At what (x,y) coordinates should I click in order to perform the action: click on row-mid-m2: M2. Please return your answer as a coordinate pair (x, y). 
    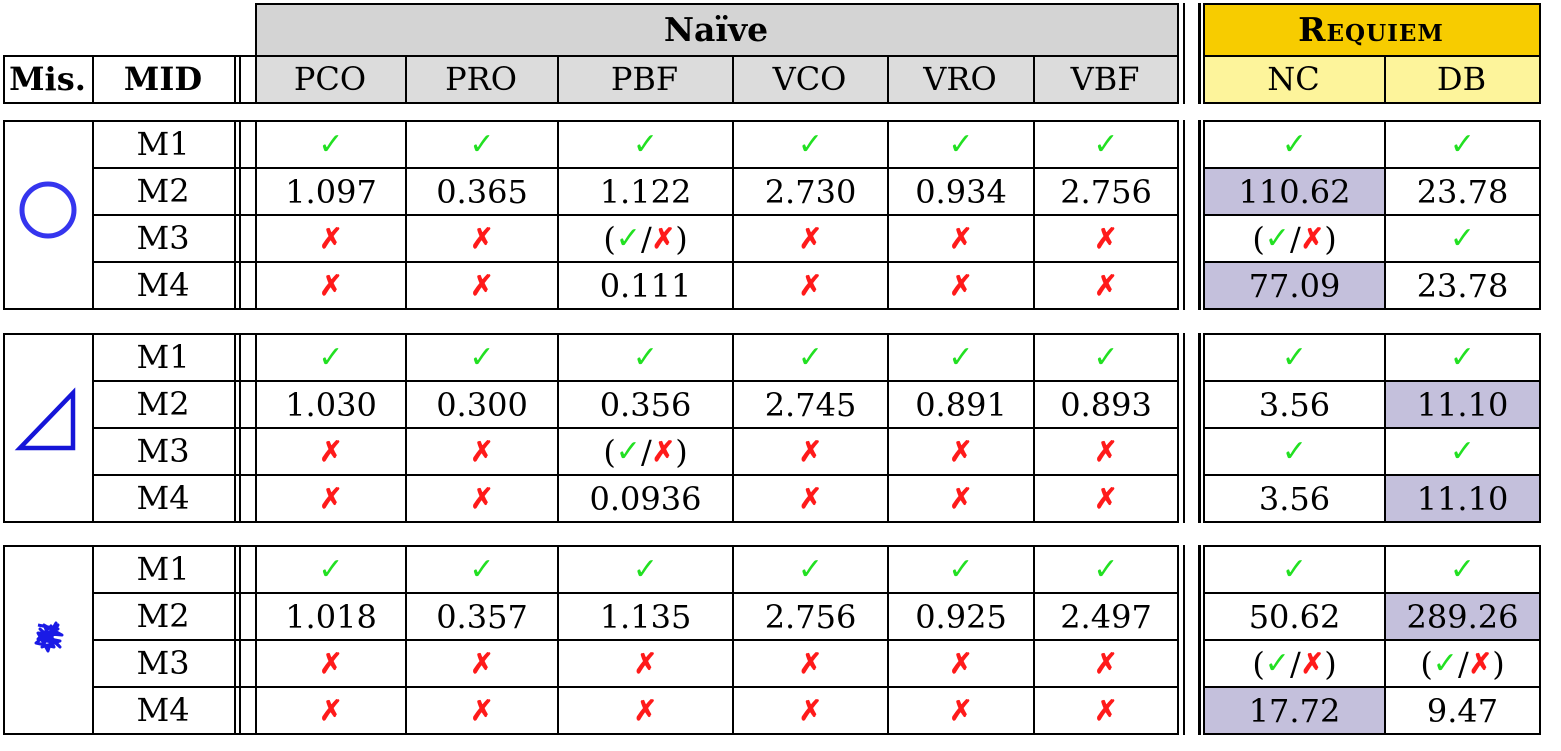
    Looking at the image, I should click on (163, 615).